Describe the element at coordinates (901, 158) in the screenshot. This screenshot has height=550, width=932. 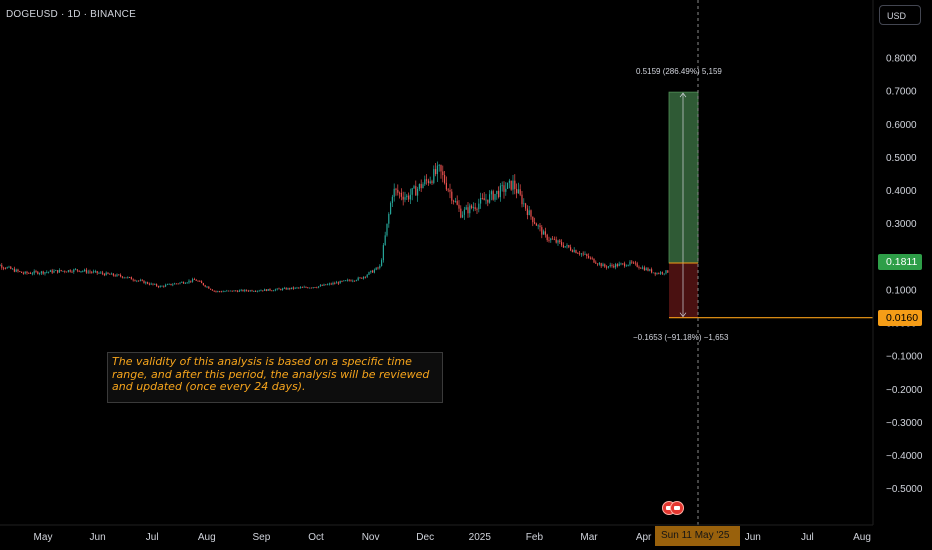
I see `price-axis-label: 0.5000` at that location.